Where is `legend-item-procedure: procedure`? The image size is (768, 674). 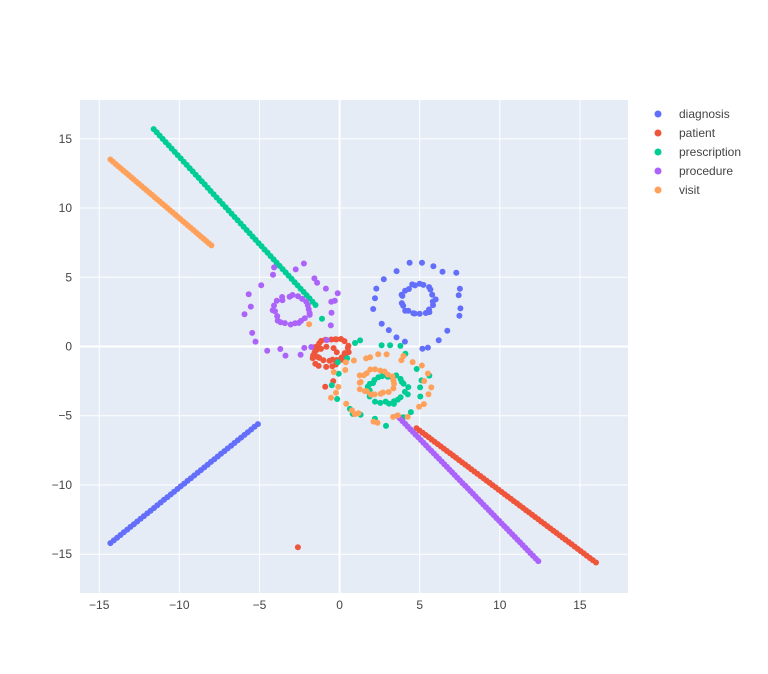
legend-item-procedure: procedure is located at coordinates (694, 171).